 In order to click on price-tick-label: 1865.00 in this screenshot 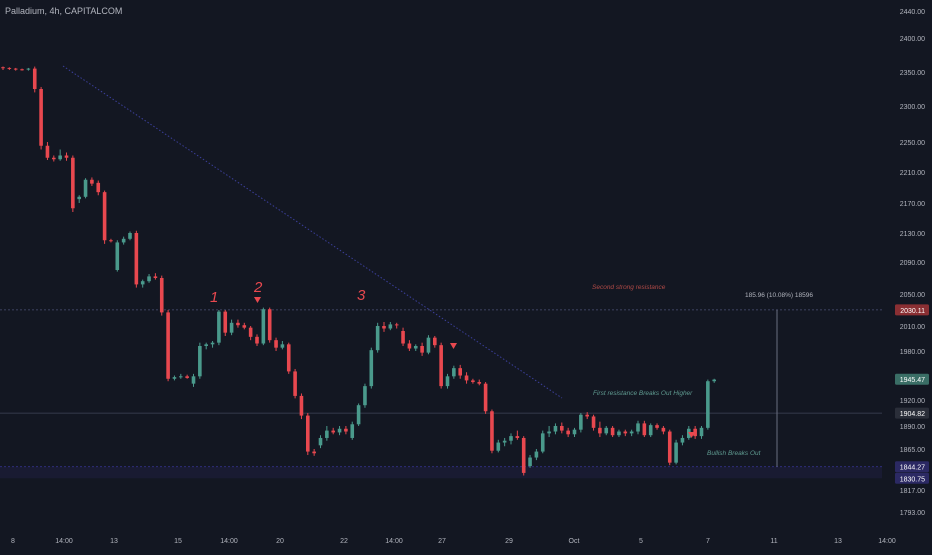, I will do `click(912, 450)`.